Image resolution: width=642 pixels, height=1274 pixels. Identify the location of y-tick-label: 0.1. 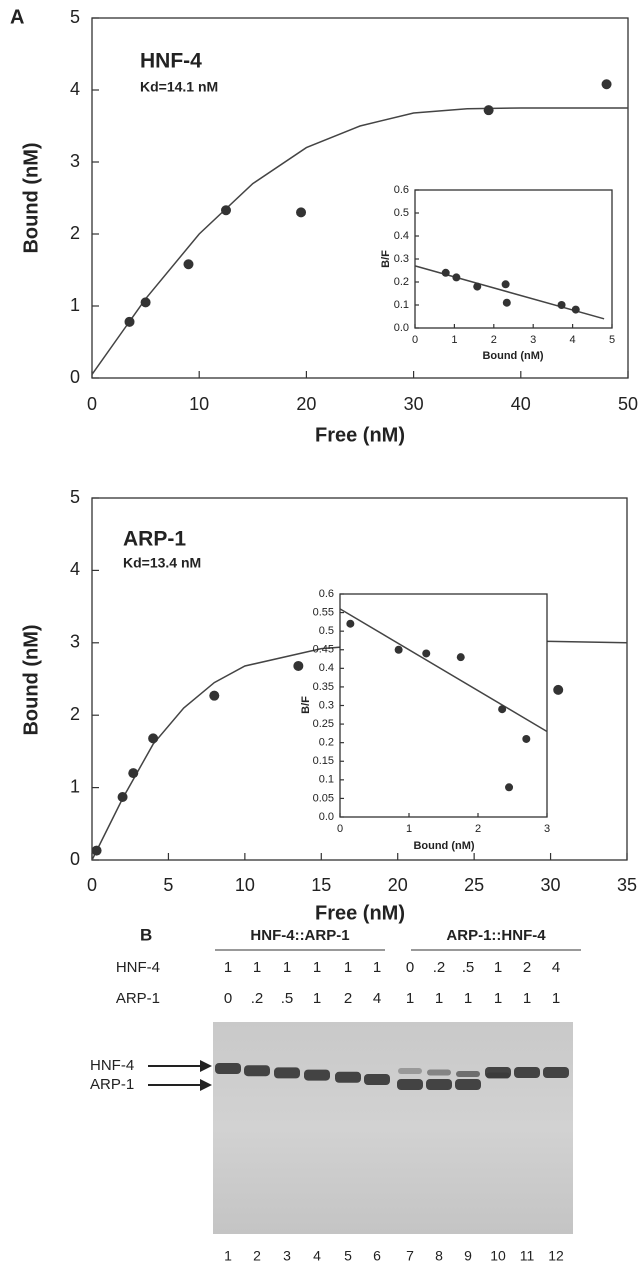
(401, 305).